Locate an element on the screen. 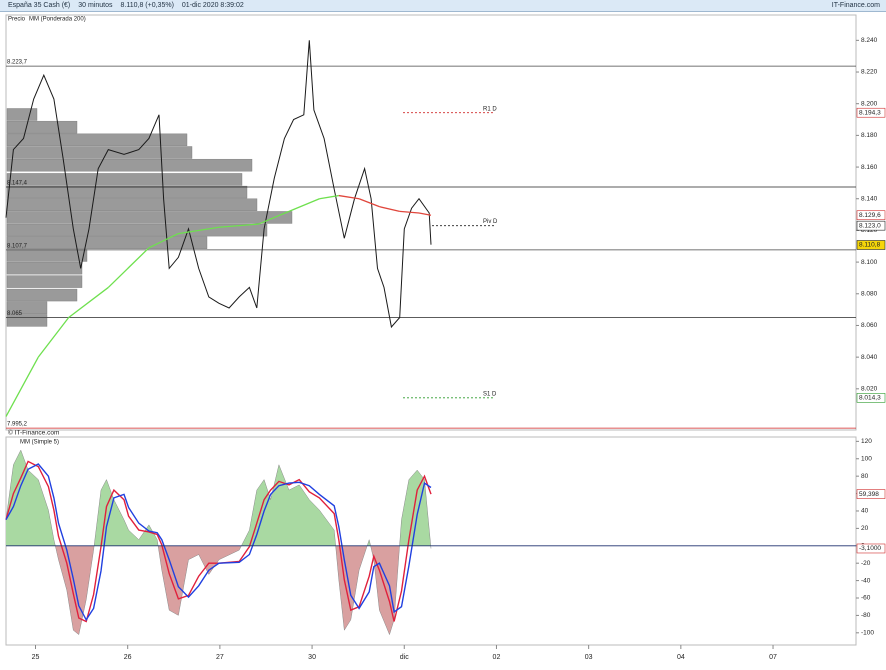 This screenshot has width=886, height=670. x-tick-label: 30 is located at coordinates (312, 657).